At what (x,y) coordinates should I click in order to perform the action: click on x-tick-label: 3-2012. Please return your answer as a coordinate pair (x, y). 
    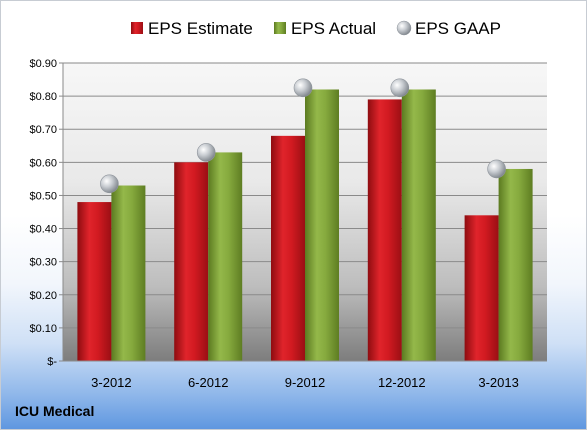
    Looking at the image, I should click on (111, 382).